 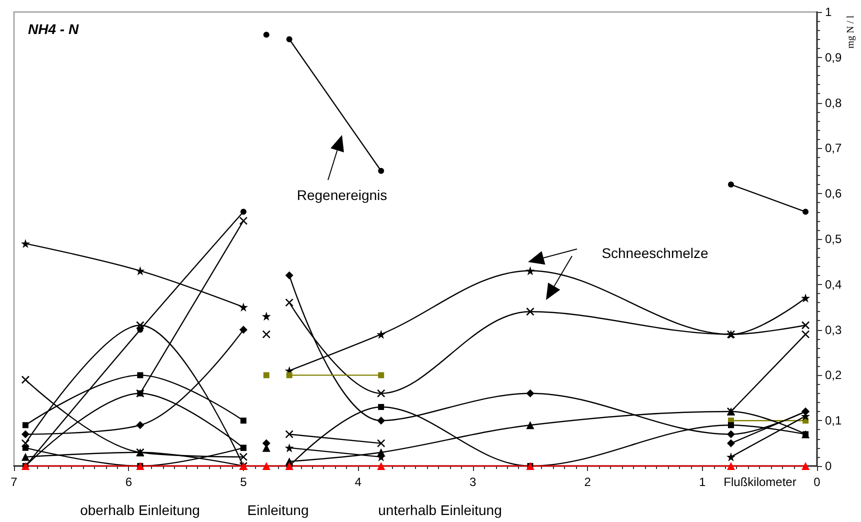 What do you see at coordinates (342, 195) in the screenshot?
I see `annotation: Regenereignis` at bounding box center [342, 195].